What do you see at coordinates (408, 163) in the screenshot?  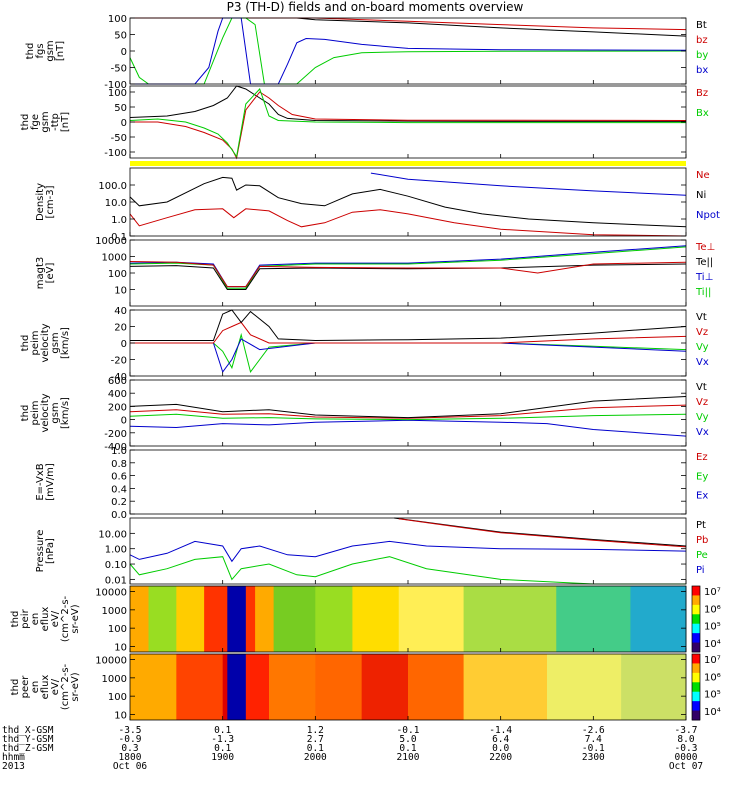 I see `status-bar` at bounding box center [408, 163].